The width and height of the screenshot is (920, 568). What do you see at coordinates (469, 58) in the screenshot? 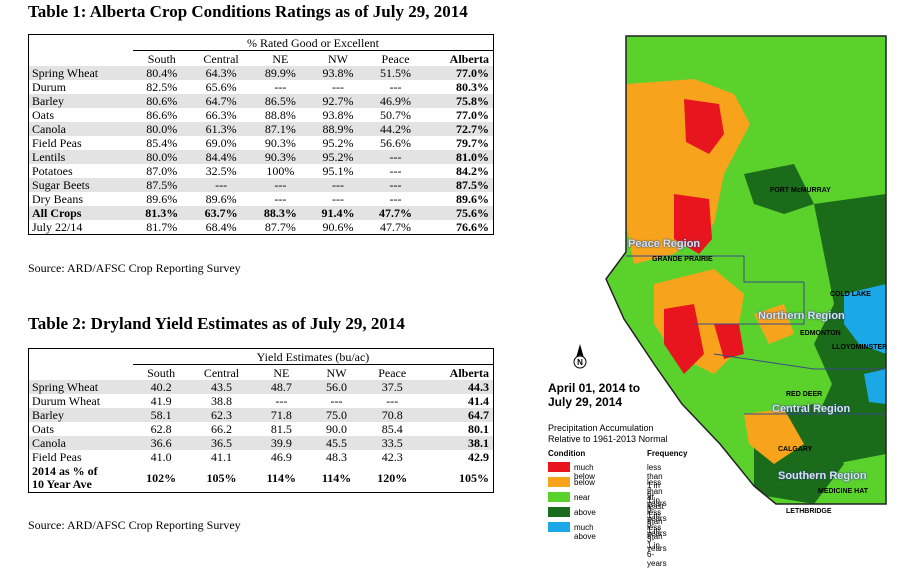
I see `column-header: Alberta` at bounding box center [469, 58].